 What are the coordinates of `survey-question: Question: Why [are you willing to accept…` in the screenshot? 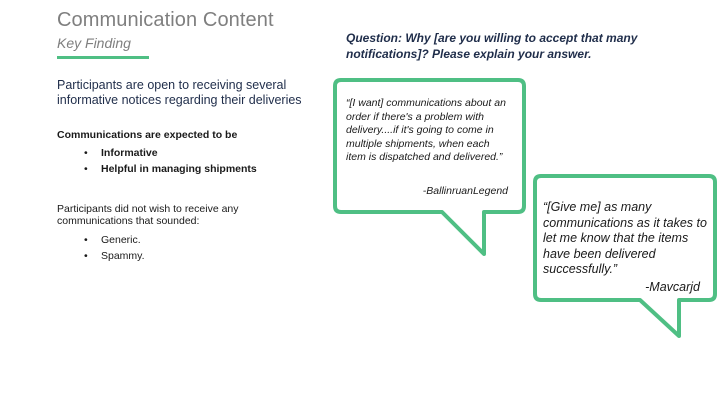 It's located at (492, 46).